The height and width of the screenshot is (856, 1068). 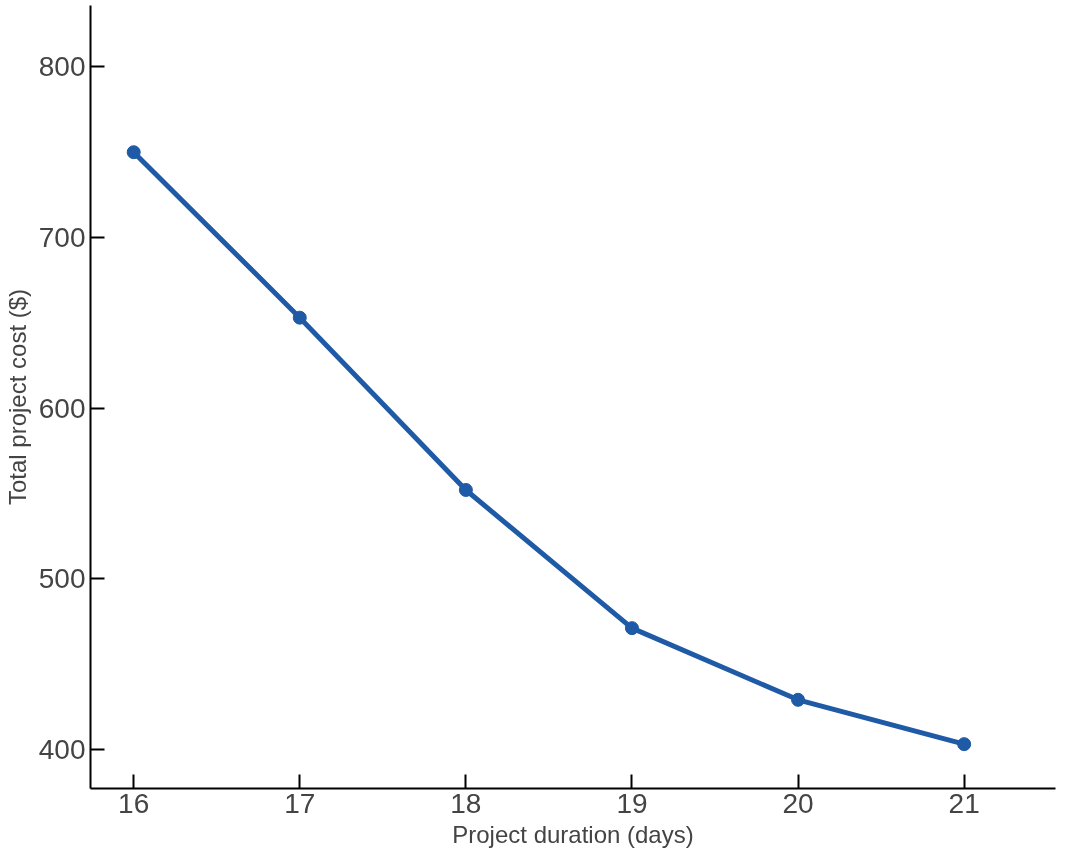 I want to click on x-tick-label: 17, so click(x=300, y=803).